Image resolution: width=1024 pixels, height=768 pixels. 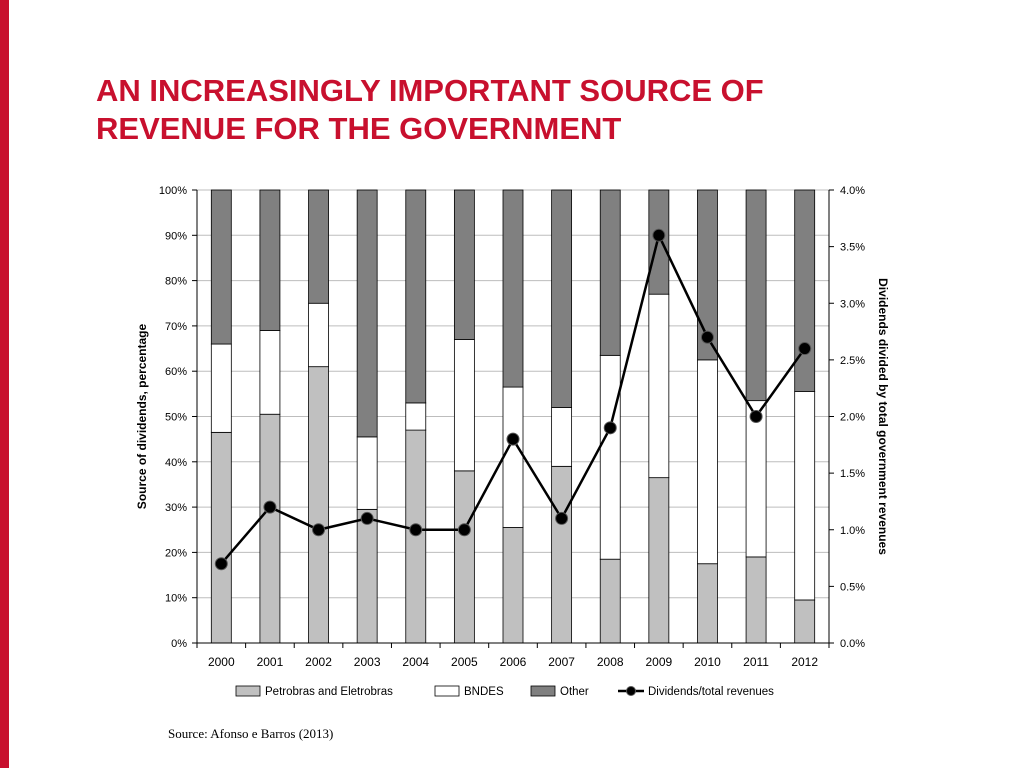 What do you see at coordinates (711, 692) in the screenshot?
I see `legend-label: Dividends/total revenues` at bounding box center [711, 692].